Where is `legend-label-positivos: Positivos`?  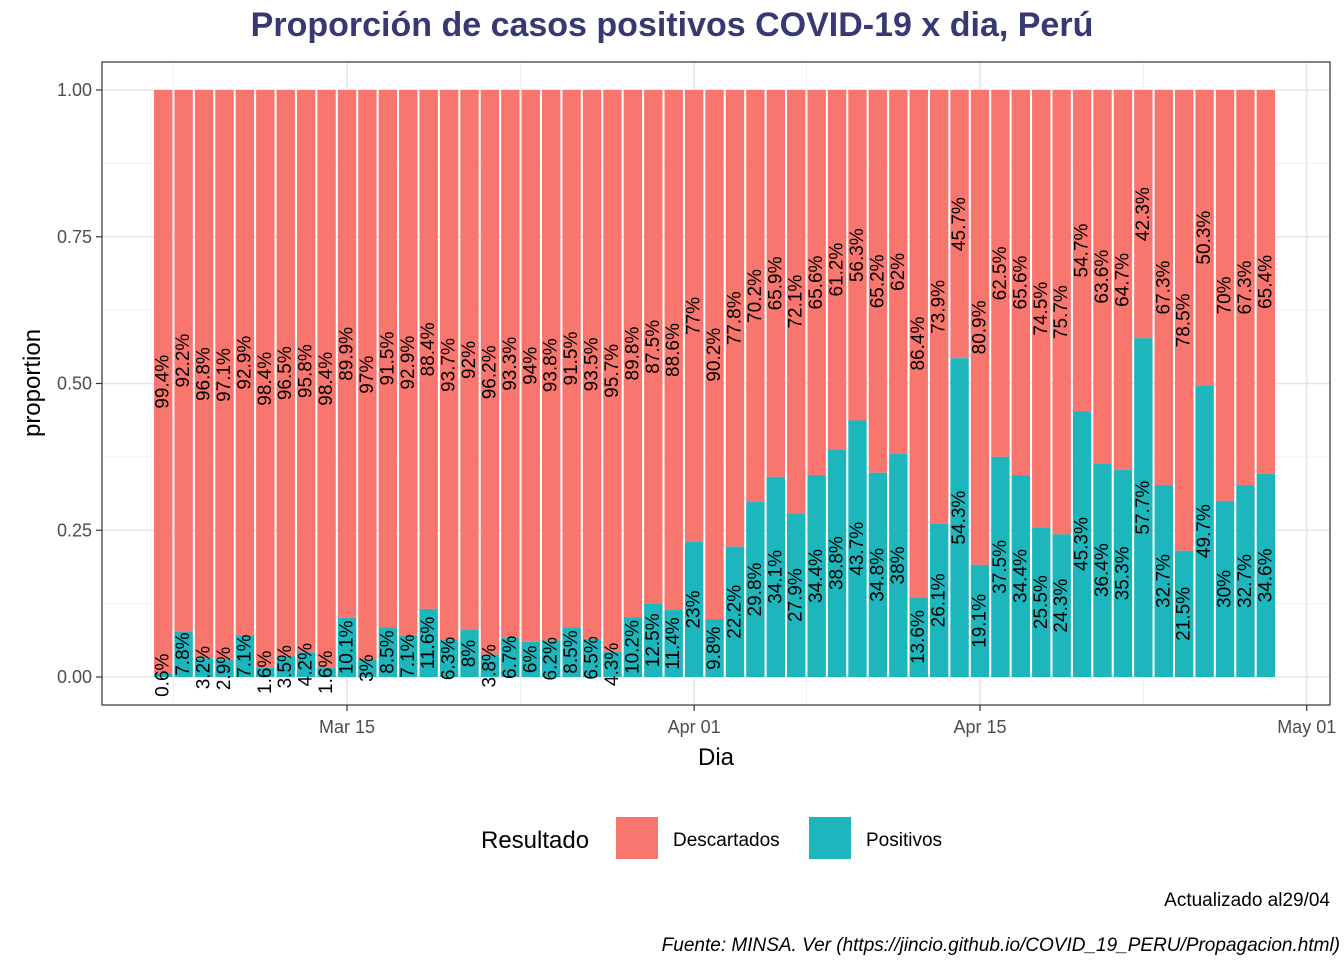 legend-label-positivos: Positivos is located at coordinates (904, 840).